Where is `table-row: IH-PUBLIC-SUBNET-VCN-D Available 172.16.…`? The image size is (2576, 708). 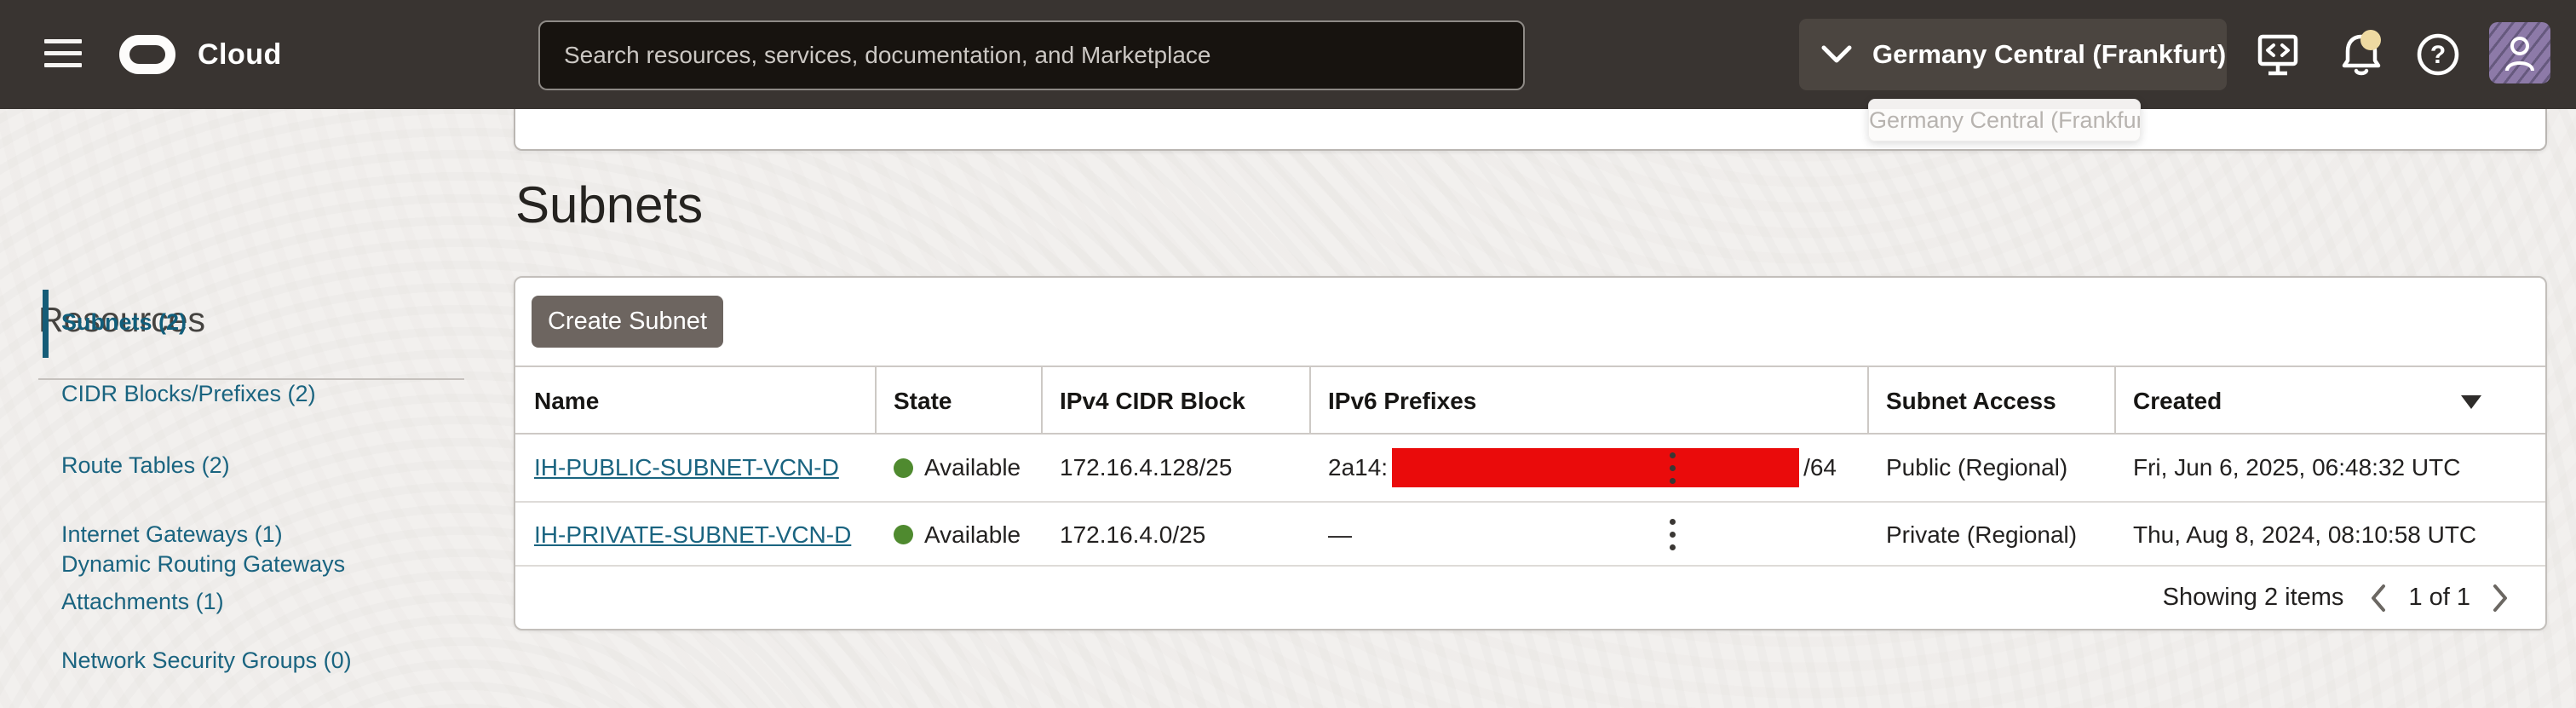
table-row: IH-PUBLIC-SUBNET-VCN-D Available 172.16.… is located at coordinates (1530, 469).